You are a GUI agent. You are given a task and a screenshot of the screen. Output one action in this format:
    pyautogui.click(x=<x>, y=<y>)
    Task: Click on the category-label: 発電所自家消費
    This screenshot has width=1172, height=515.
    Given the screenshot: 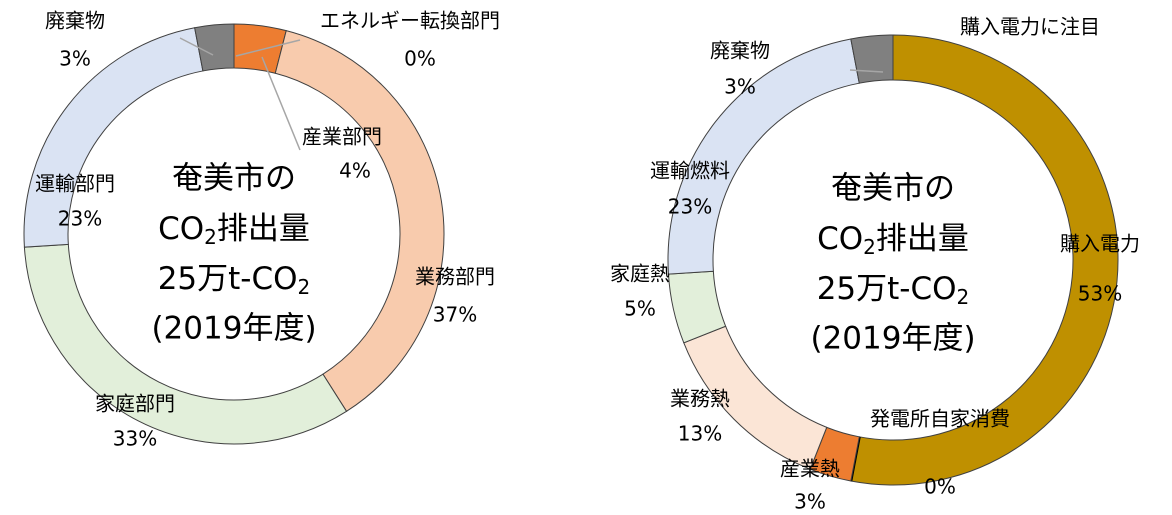 What is the action you would take?
    pyautogui.click(x=940, y=419)
    